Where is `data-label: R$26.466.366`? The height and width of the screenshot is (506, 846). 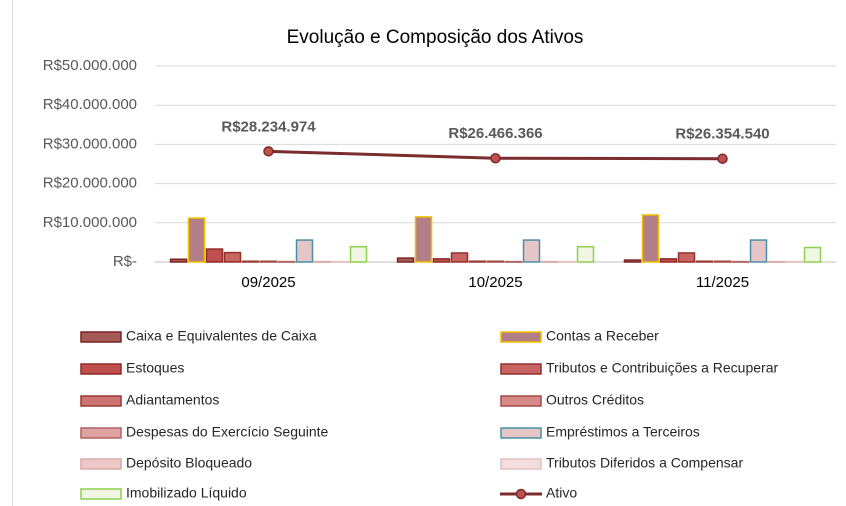 data-label: R$26.466.366 is located at coordinates (495, 133).